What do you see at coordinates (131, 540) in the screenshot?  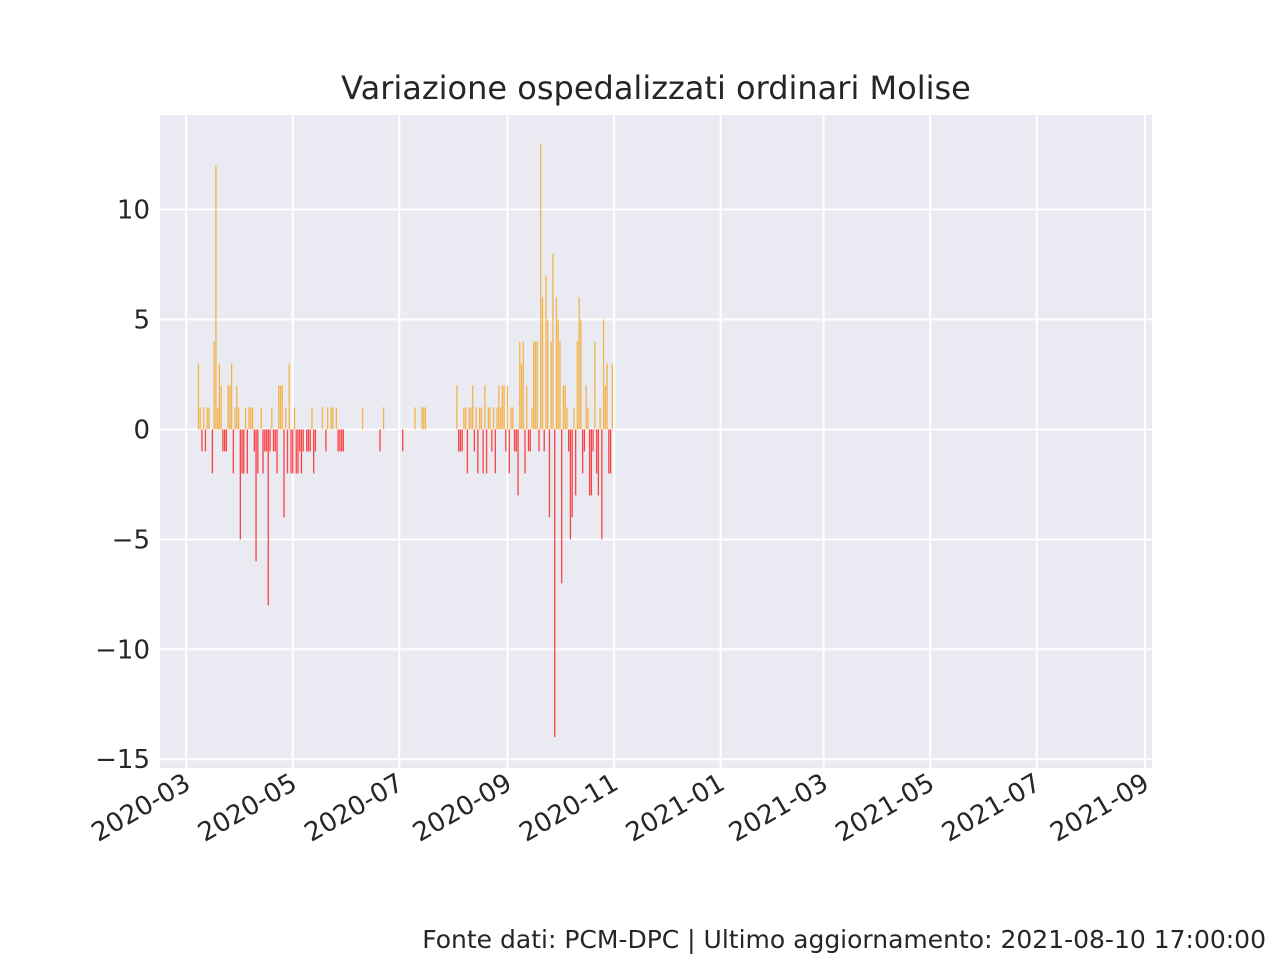 I see `y-tick-label: −5` at bounding box center [131, 540].